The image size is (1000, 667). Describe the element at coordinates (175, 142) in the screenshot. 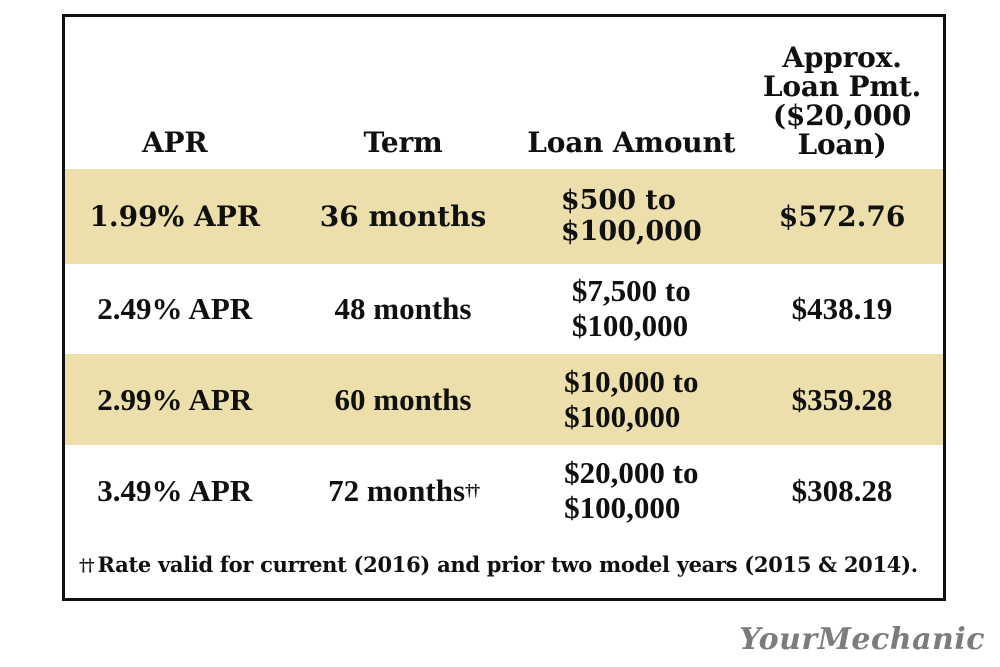

I see `column-header-apr: APR` at that location.